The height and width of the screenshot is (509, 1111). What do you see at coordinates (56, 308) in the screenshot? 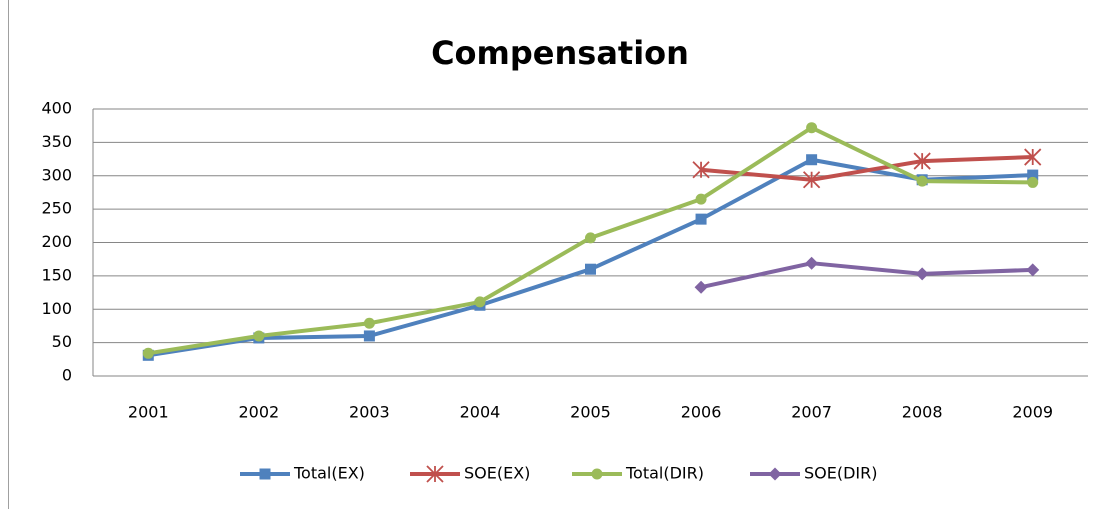
I see `y-tick-label: 100` at bounding box center [56, 308].